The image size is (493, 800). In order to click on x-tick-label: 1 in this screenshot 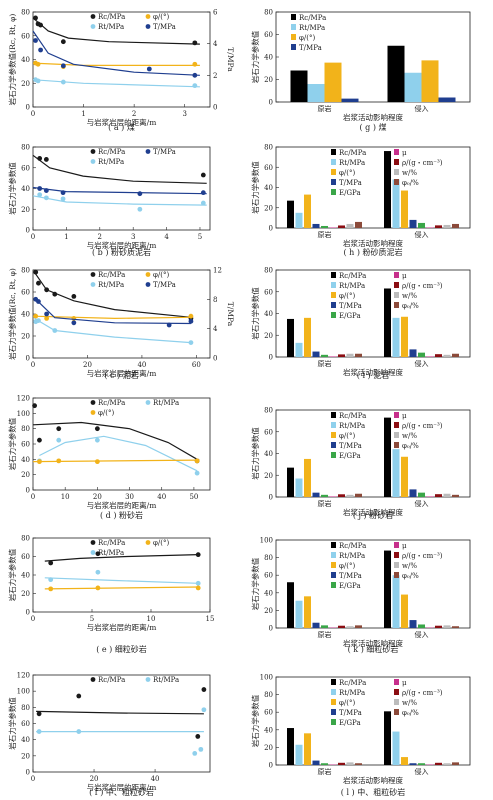, I will do `click(83, 114)`.